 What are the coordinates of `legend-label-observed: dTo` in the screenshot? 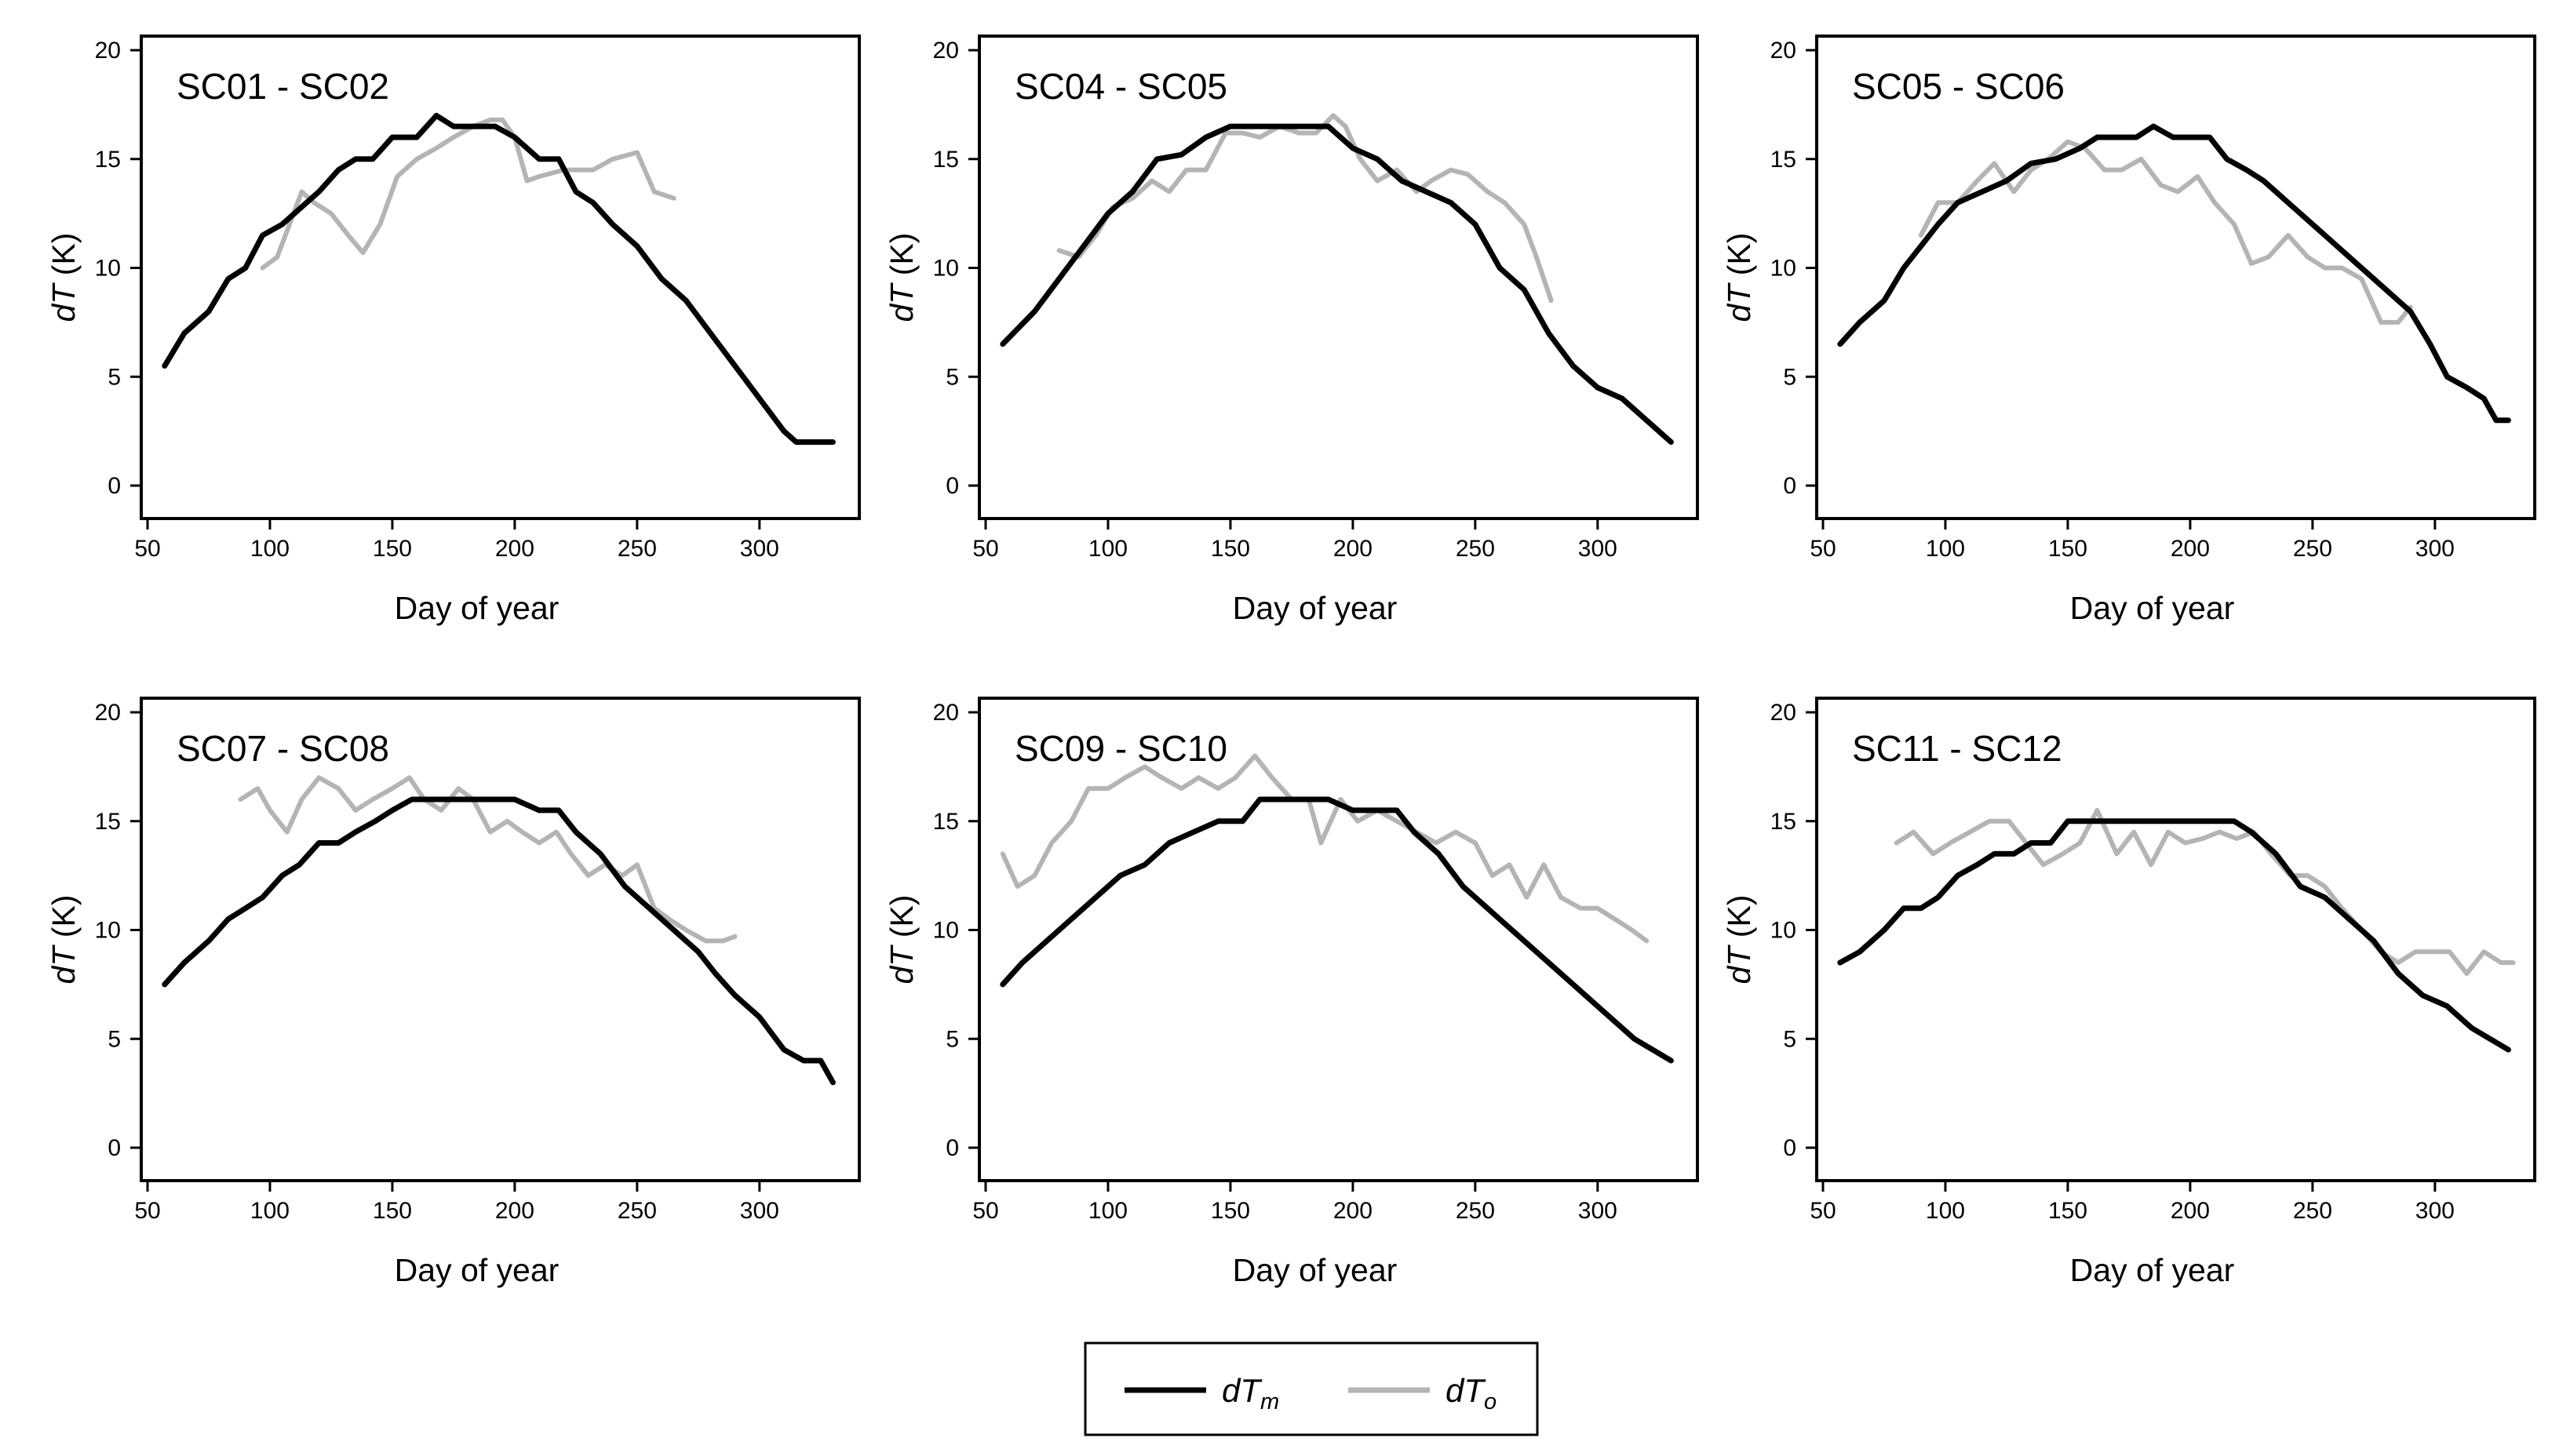 It's located at (1471, 1393).